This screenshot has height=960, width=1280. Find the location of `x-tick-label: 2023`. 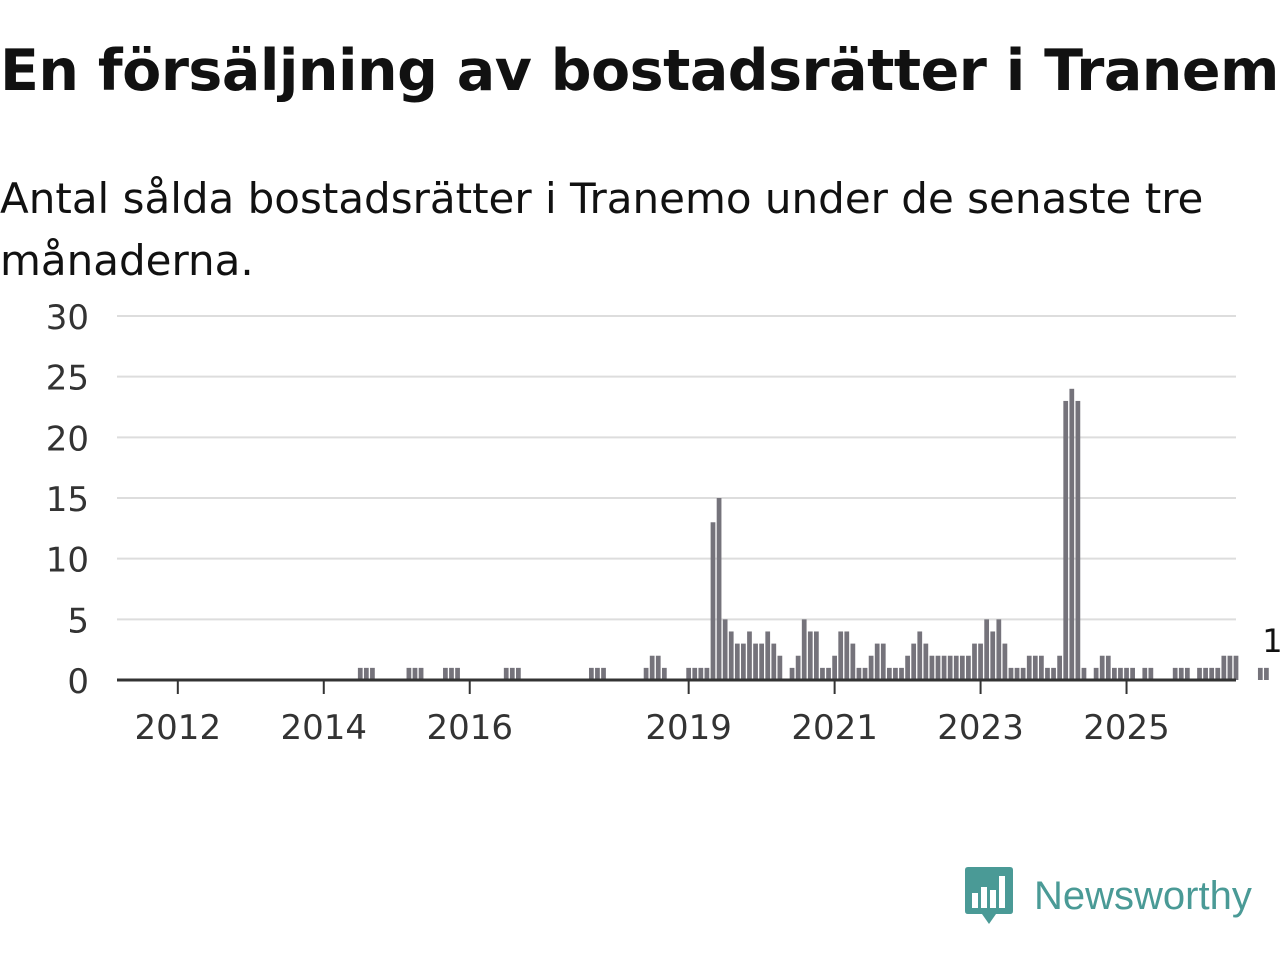

x-tick-label: 2023 is located at coordinates (980, 728).